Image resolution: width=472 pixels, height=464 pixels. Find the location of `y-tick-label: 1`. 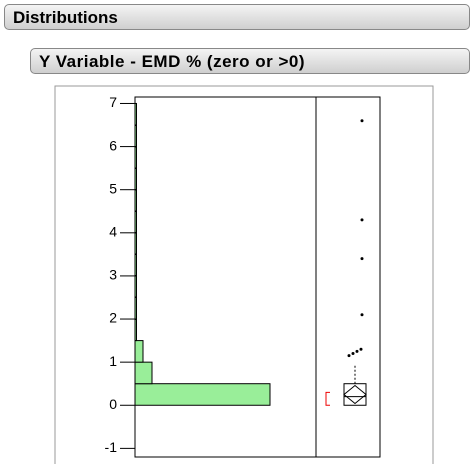

y-tick-label: 1 is located at coordinates (113, 361).